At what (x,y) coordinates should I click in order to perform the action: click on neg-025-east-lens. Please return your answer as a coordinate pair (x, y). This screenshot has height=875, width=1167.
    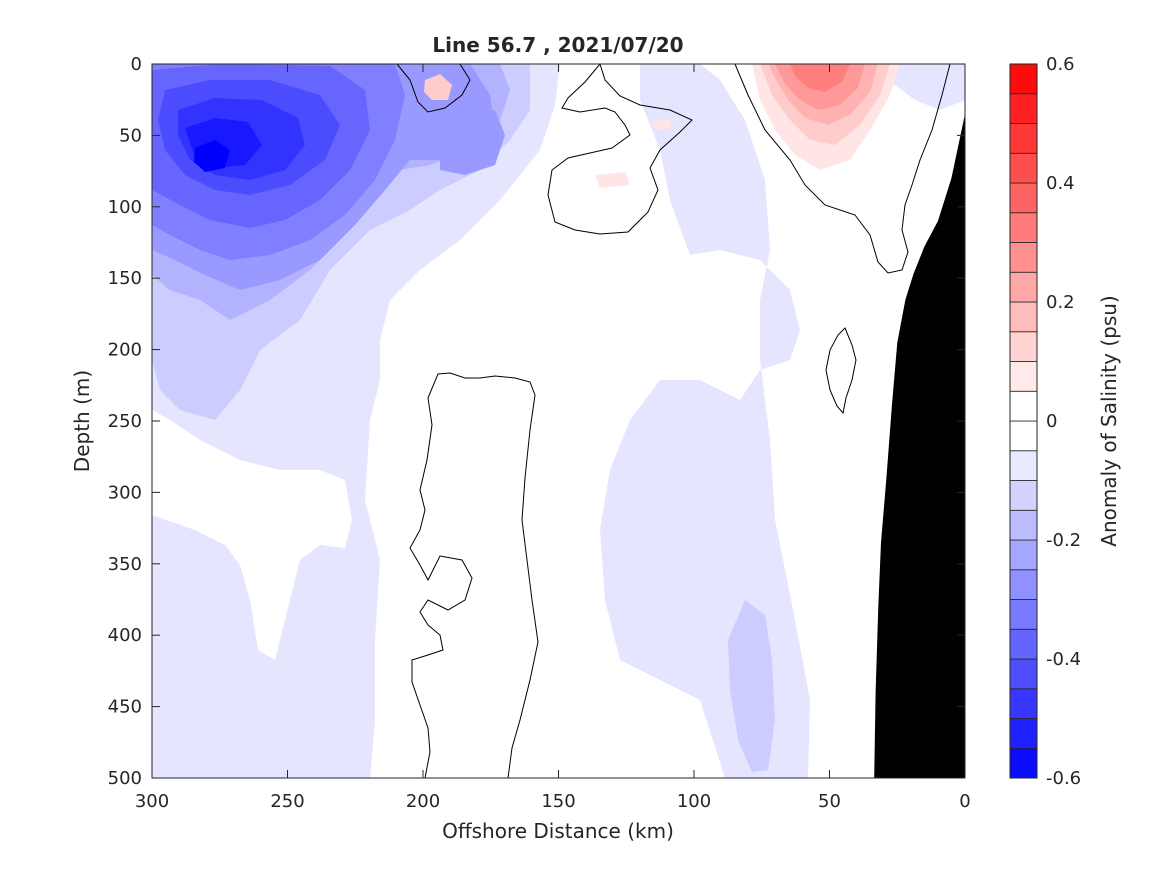
    Looking at the image, I should click on (472, 142).